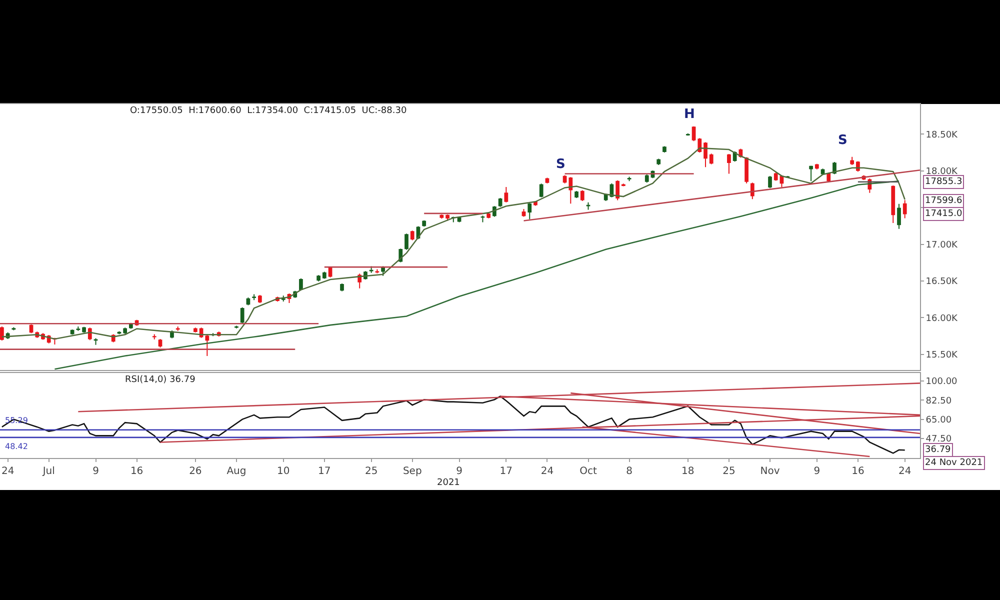 The image size is (1000, 600). I want to click on annotation: O:17550.05 H:17600.60 L:17354.00 C:17415.05 UC:-88.30, so click(268, 111).